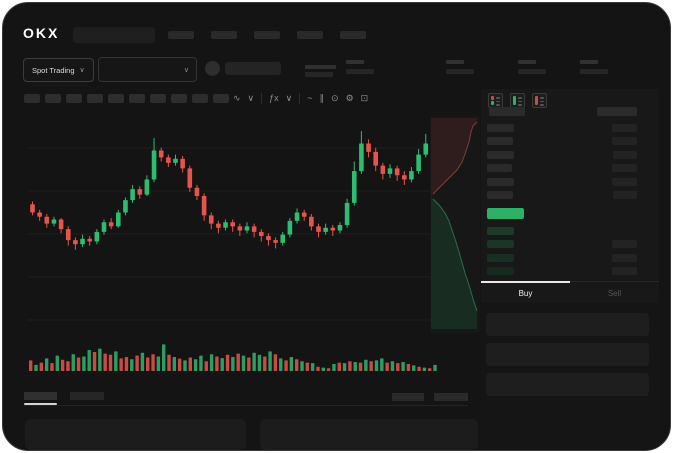  I want to click on last-price-badge, so click(505, 213).